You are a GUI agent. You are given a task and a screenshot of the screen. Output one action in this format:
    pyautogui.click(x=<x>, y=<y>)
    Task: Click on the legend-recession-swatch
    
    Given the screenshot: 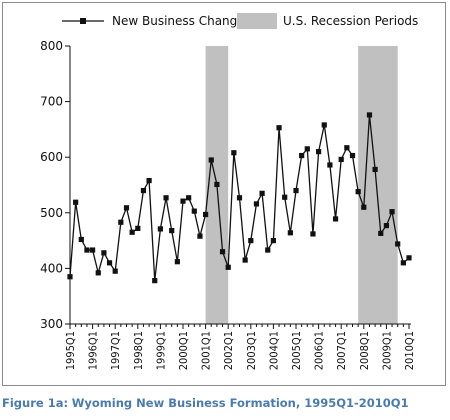 What is the action you would take?
    pyautogui.click(x=257, y=21)
    